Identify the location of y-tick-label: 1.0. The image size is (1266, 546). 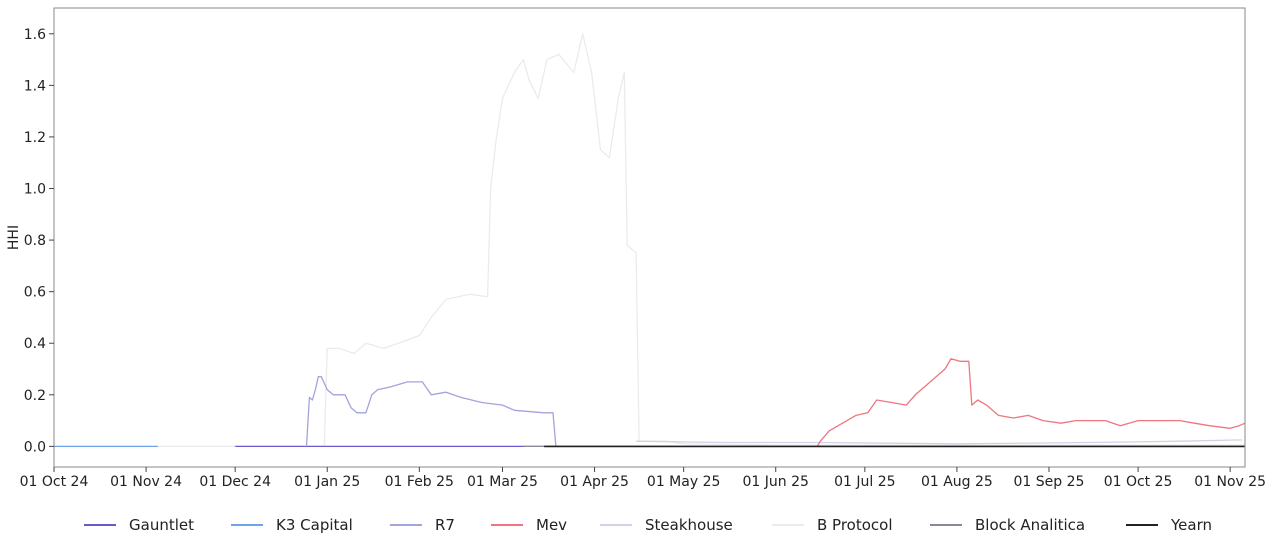
(35, 190).